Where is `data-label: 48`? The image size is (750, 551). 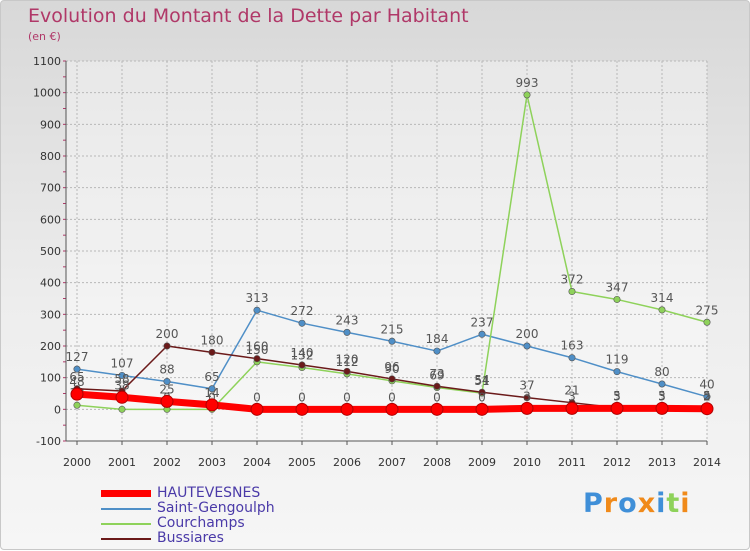
data-label: 48 is located at coordinates (76, 382).